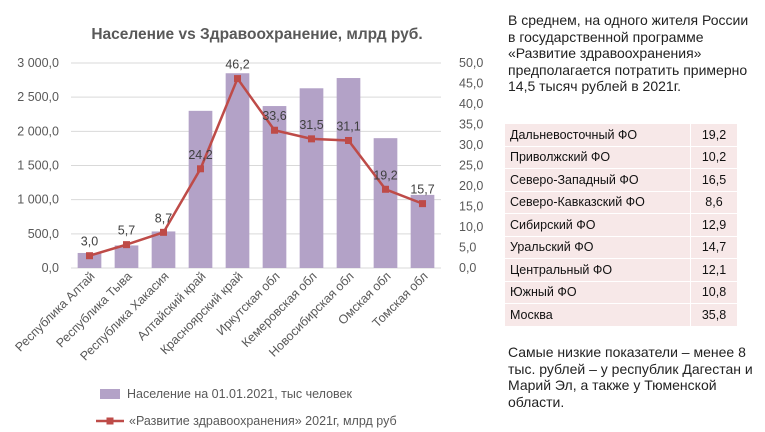 This screenshot has width=765, height=432. Describe the element at coordinates (713, 247) in the screenshot. I see `region-value: 14,7` at that location.